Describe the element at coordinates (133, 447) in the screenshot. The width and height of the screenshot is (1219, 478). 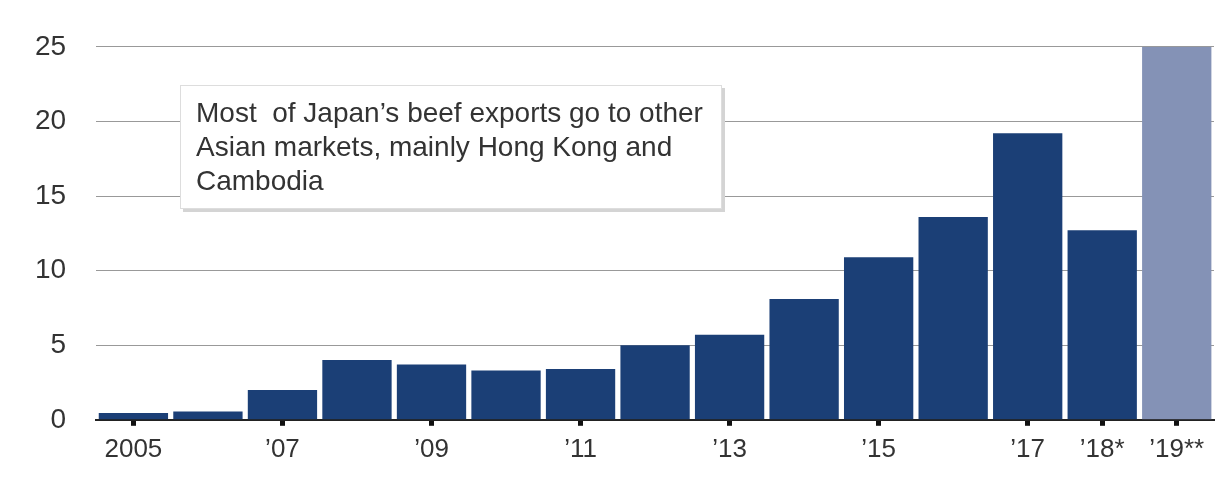
I see `x-tick-label: 2005` at that location.